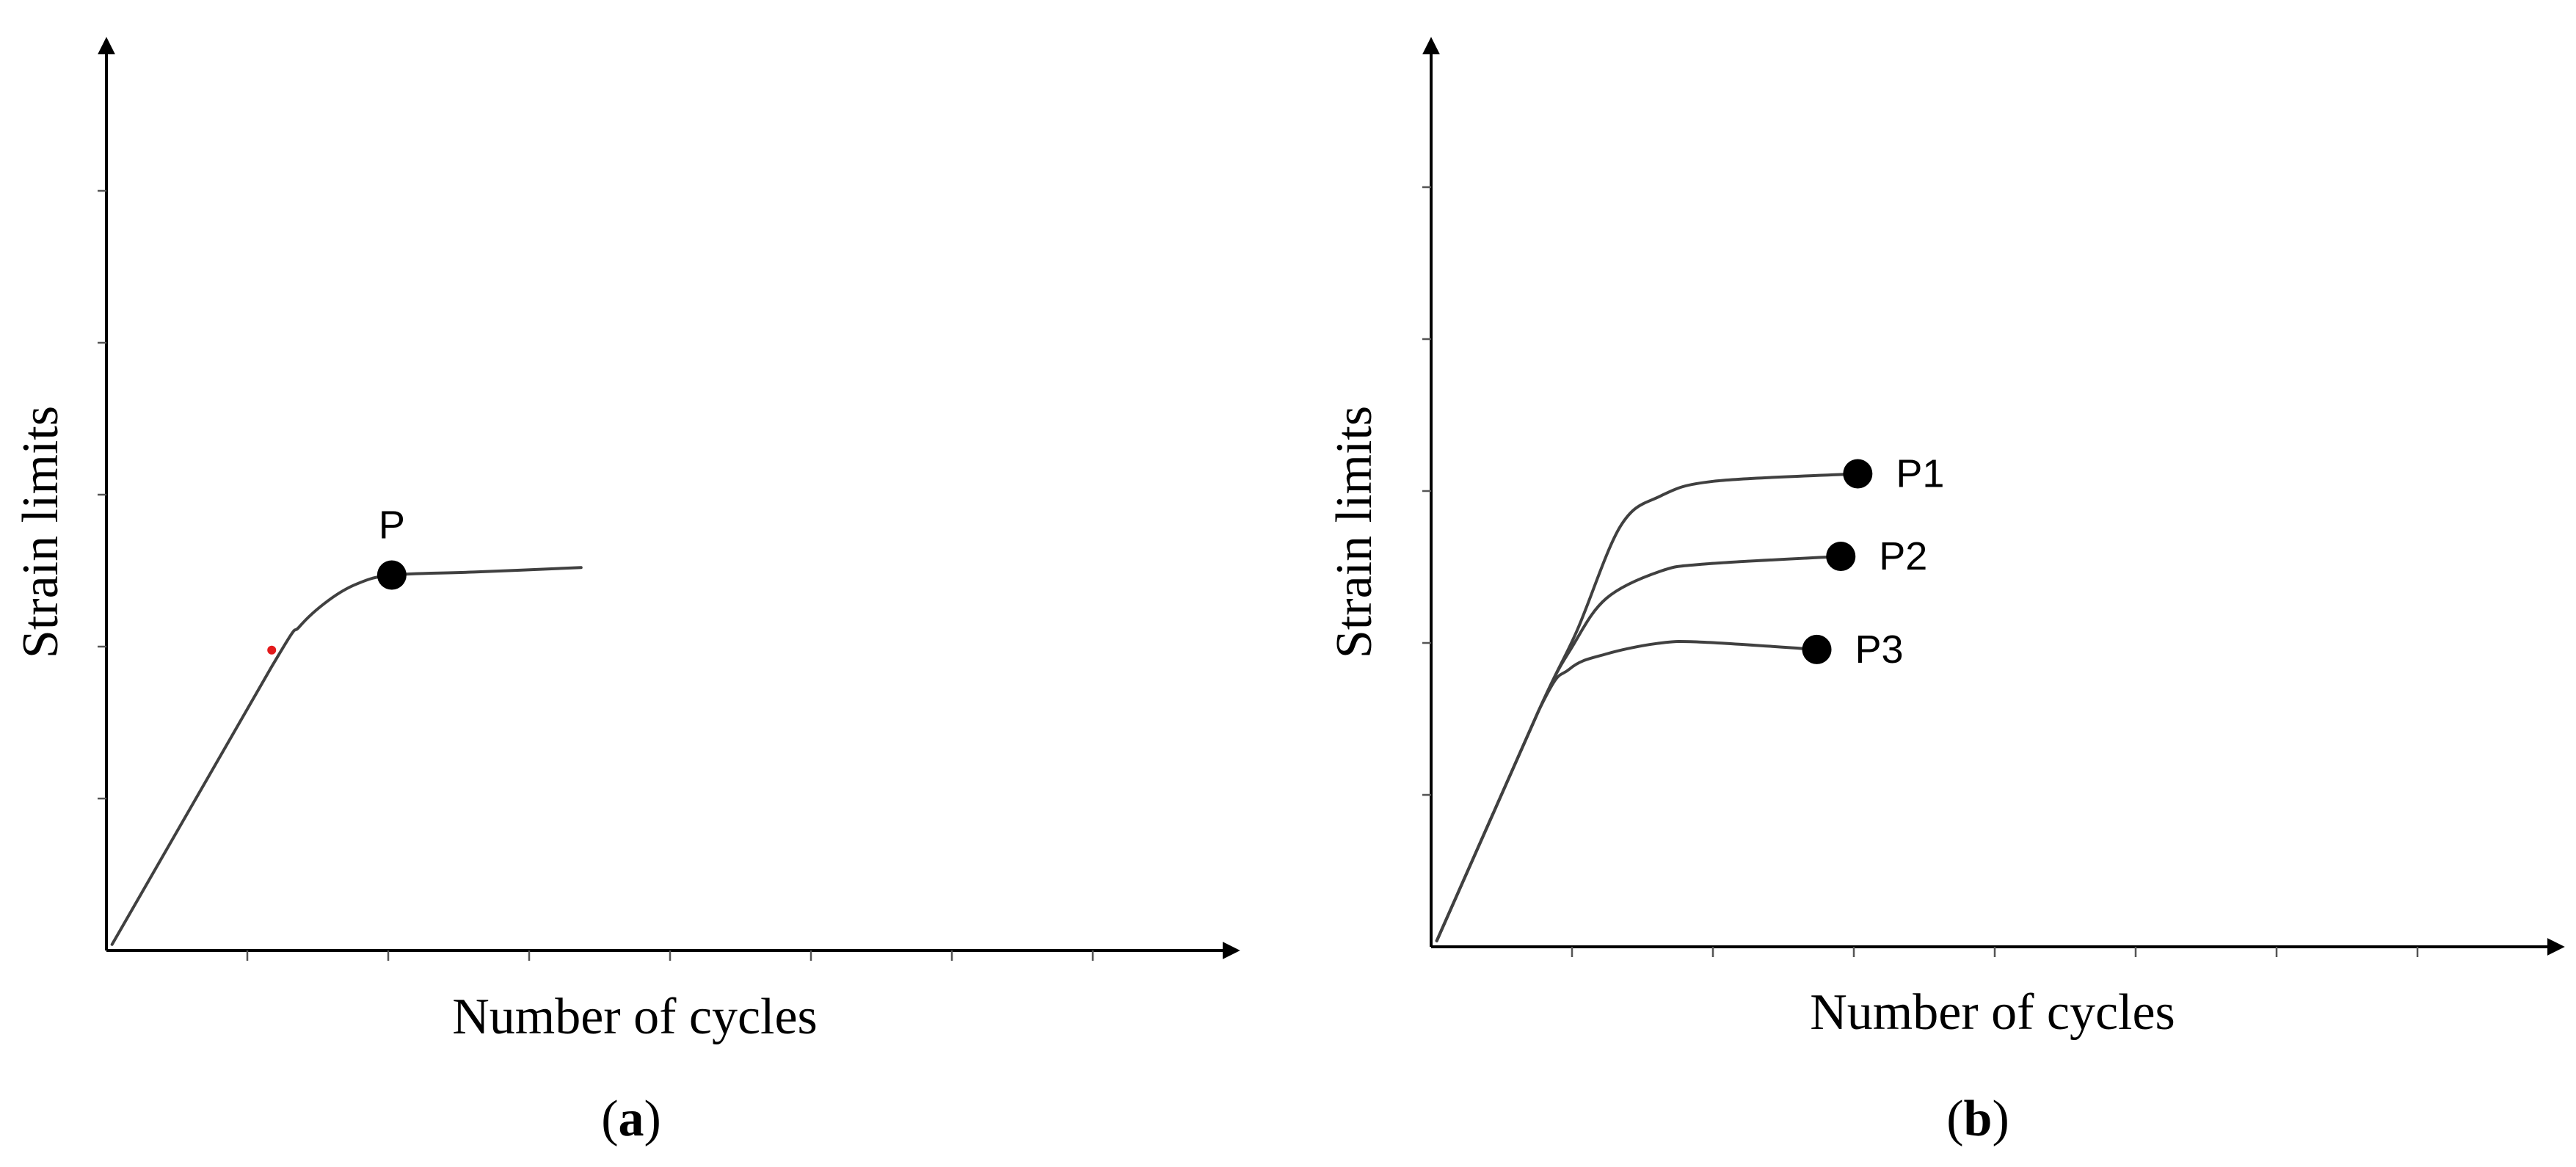 The image size is (2576, 1167). I want to click on point-label-p3: P3, so click(1879, 650).